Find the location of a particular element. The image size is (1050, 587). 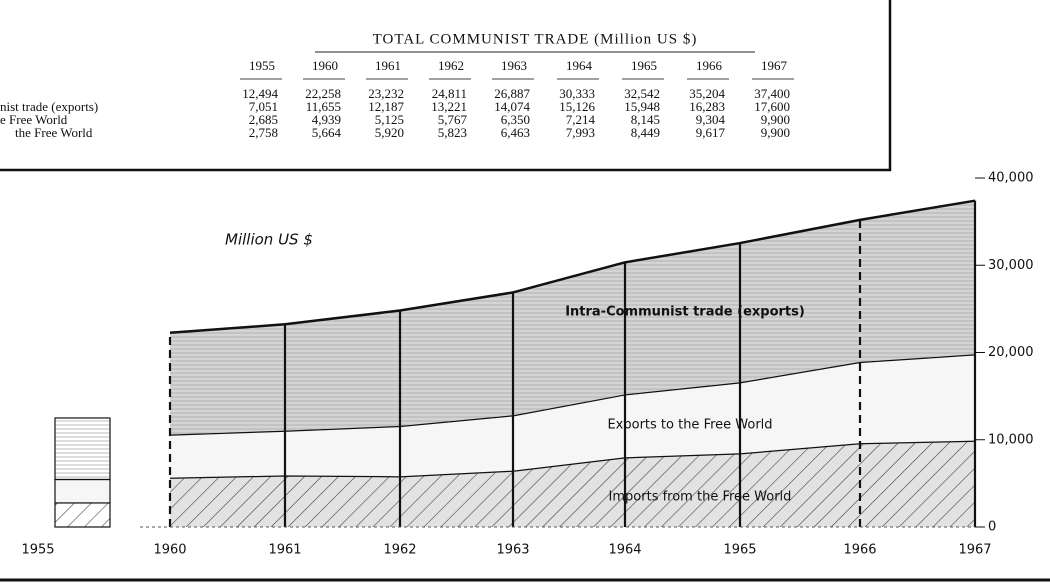

table-cell: 6,463 is located at coordinates (515, 132).